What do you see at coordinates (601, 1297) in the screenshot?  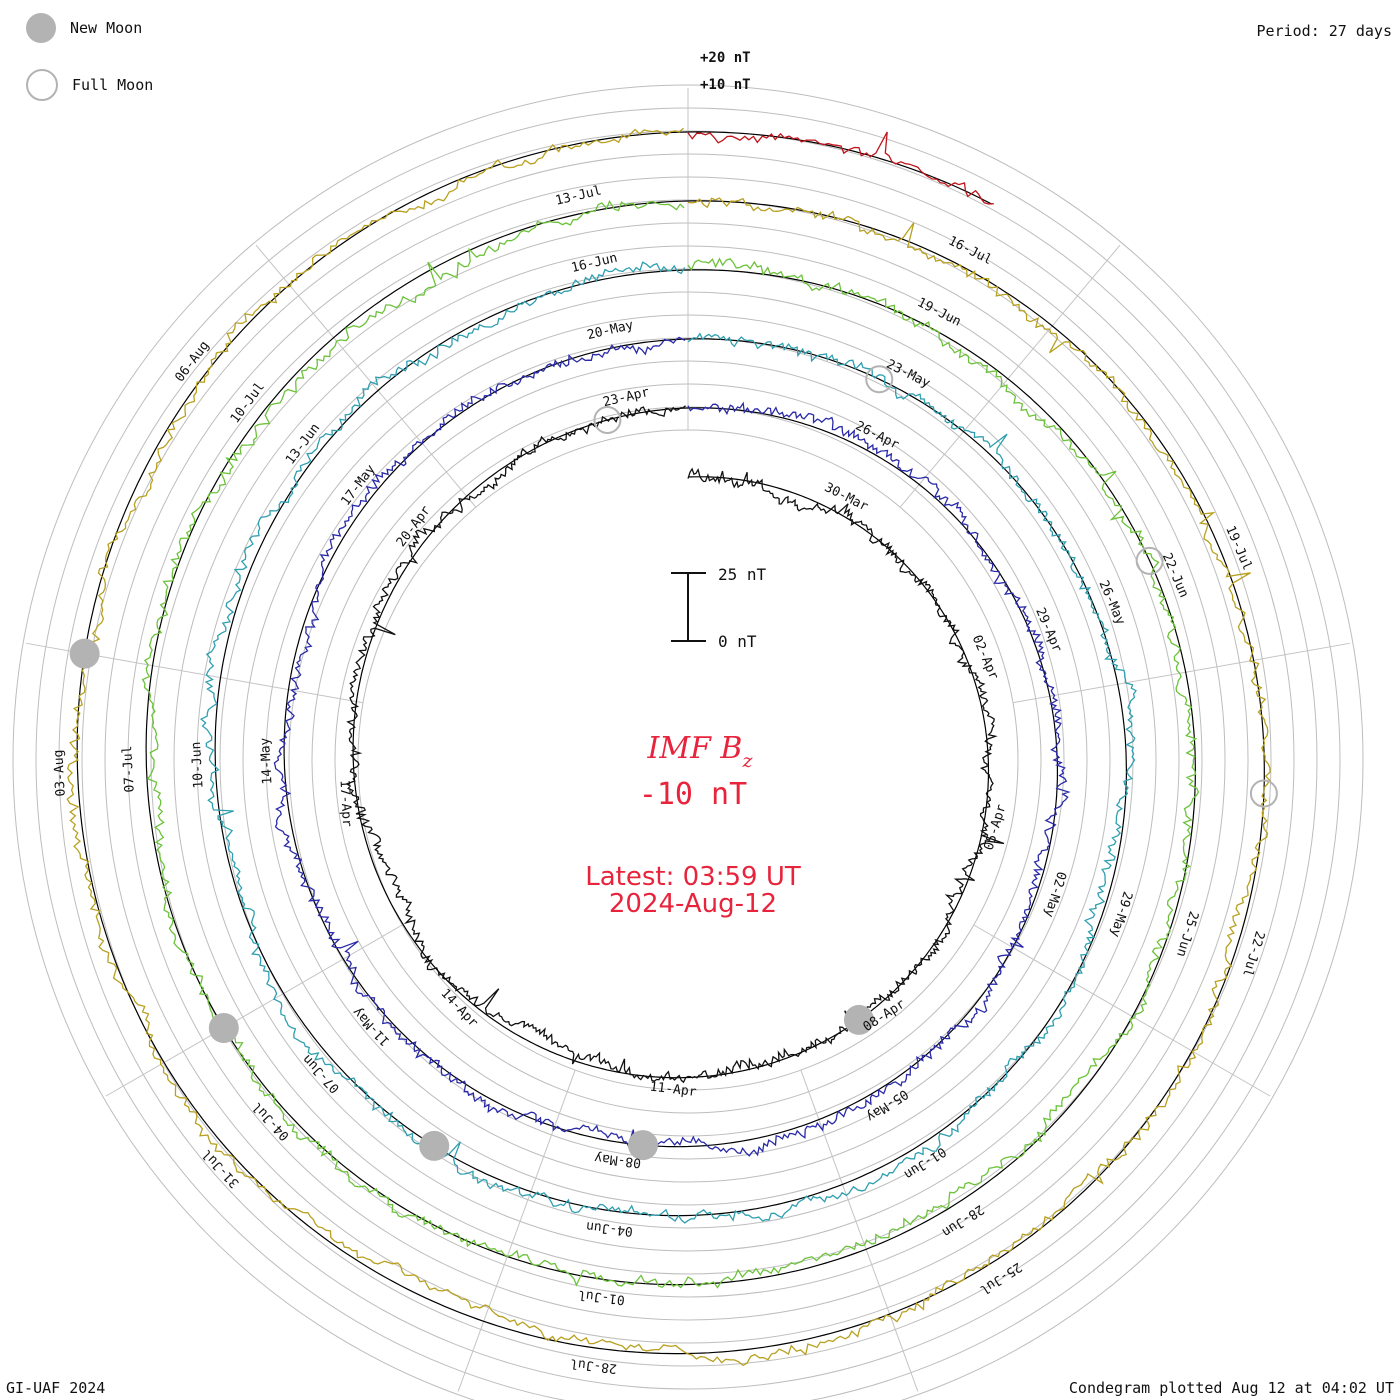 I see `date-label: 01-Jul` at bounding box center [601, 1297].